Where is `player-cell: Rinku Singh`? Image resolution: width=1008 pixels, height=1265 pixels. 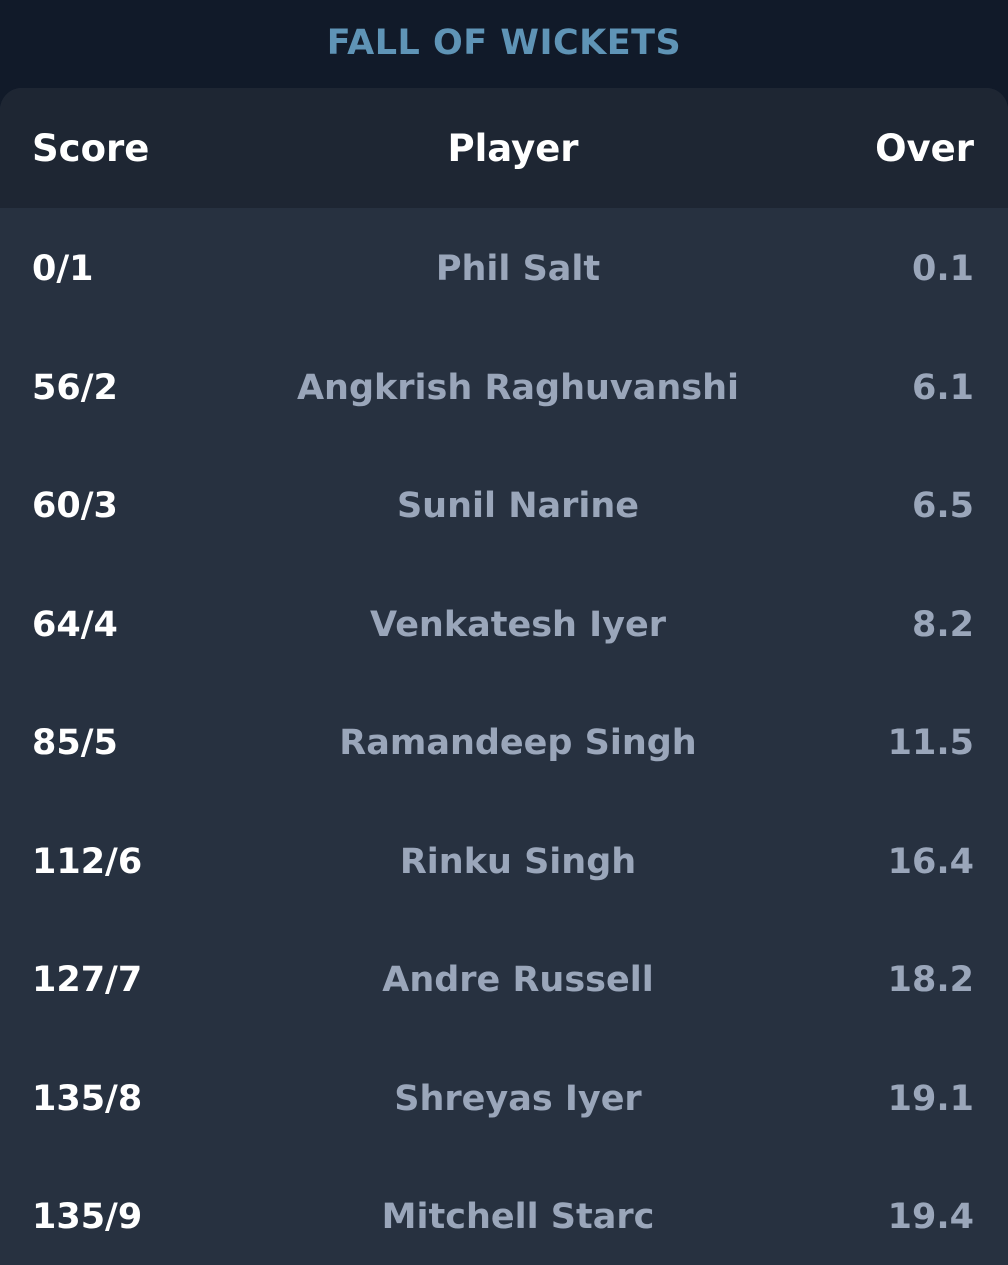
player-cell: Rinku Singh is located at coordinates (518, 861).